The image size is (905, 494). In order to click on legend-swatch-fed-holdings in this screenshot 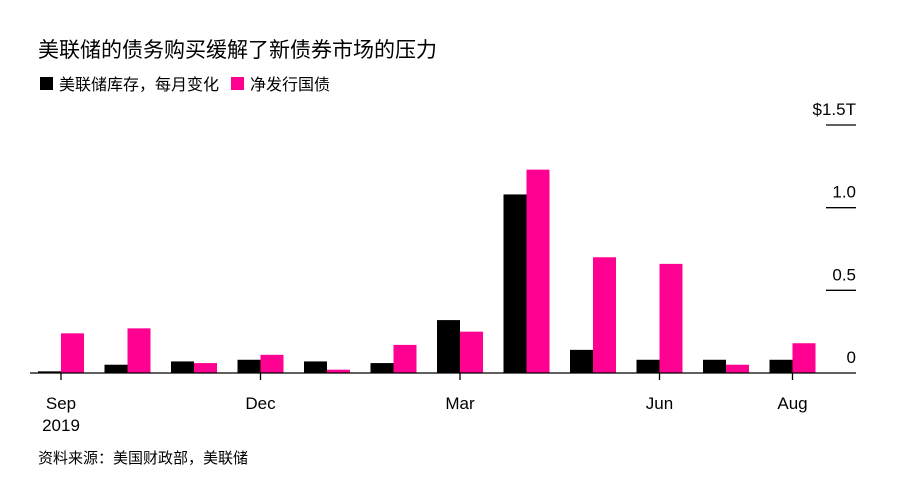, I will do `click(46, 83)`.